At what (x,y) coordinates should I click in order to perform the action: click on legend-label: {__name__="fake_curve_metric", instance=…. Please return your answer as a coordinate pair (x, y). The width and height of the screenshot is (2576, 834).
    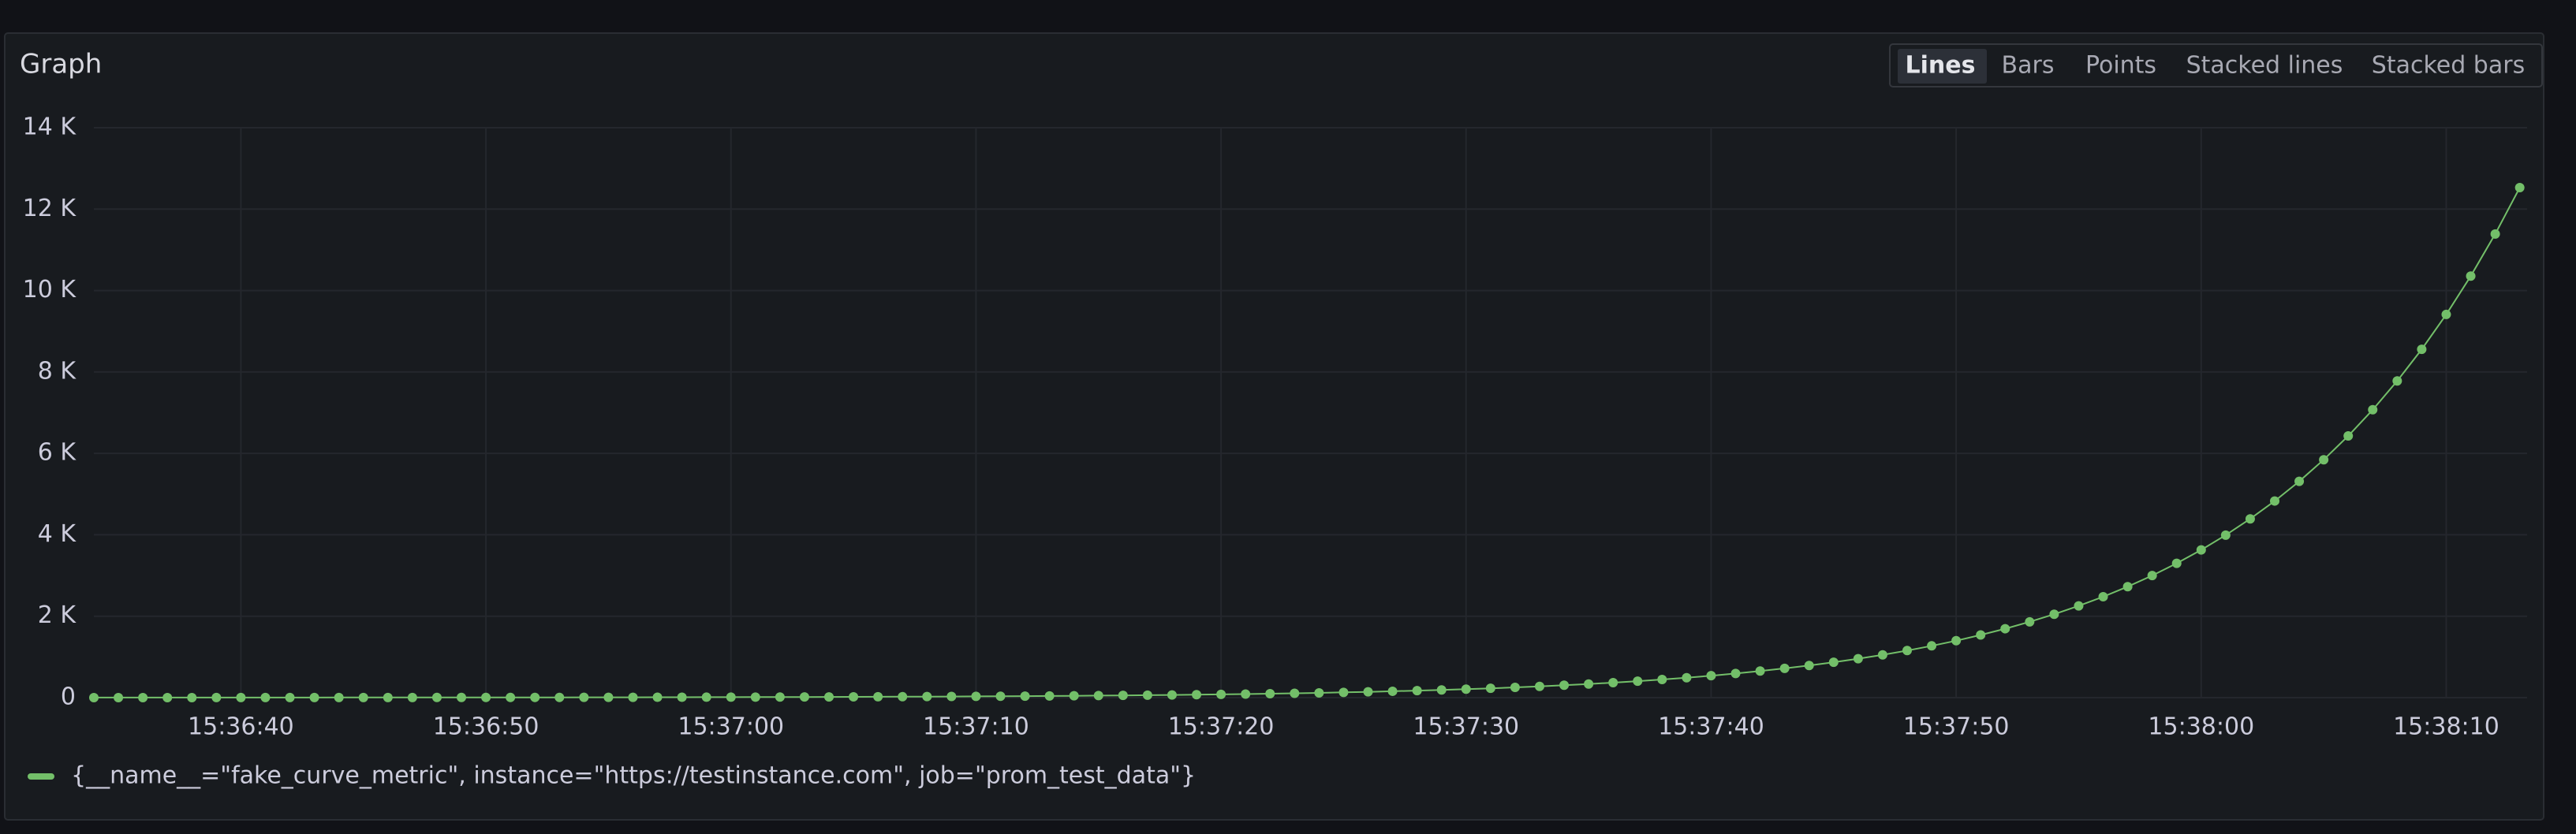
    Looking at the image, I should click on (633, 776).